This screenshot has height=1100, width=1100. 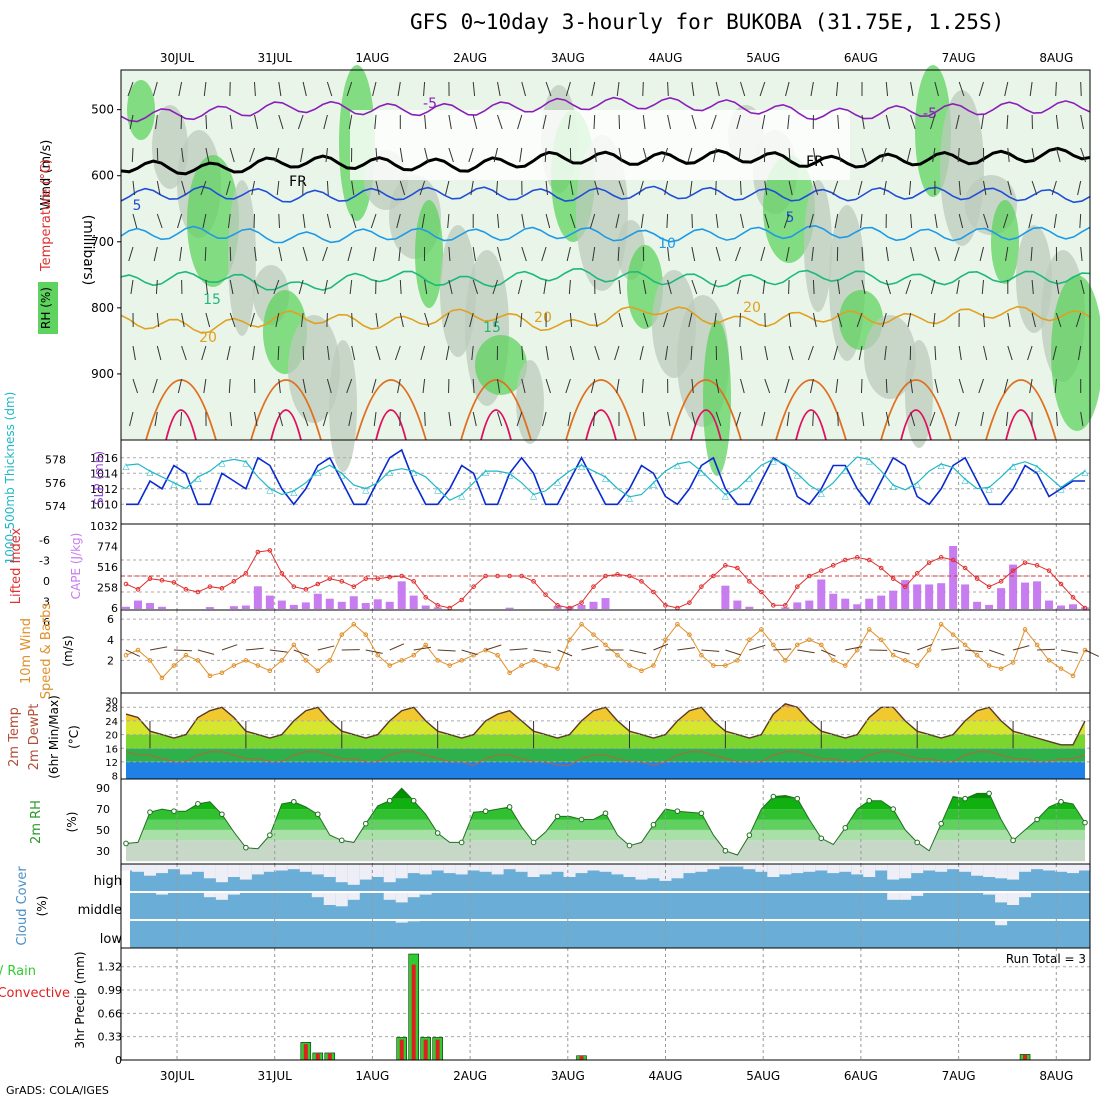 I want to click on cloud-level-label: low, so click(x=111, y=939).